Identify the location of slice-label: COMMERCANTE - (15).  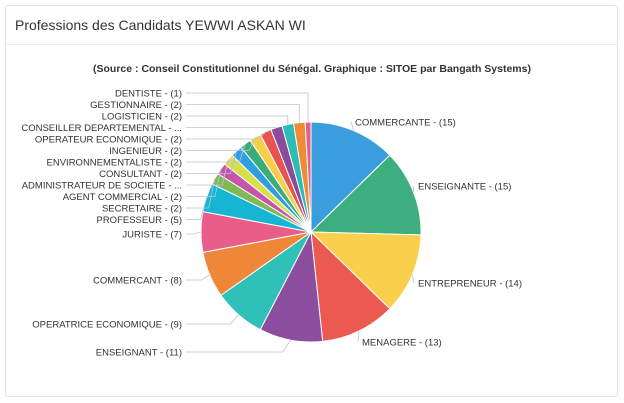
(405, 123).